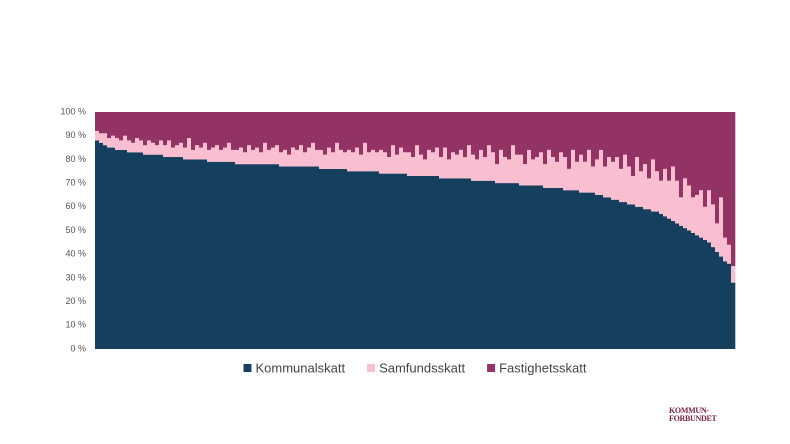 The width and height of the screenshot is (790, 444). Describe the element at coordinates (75, 301) in the screenshot. I see `y-tick-label: 20 %` at that location.